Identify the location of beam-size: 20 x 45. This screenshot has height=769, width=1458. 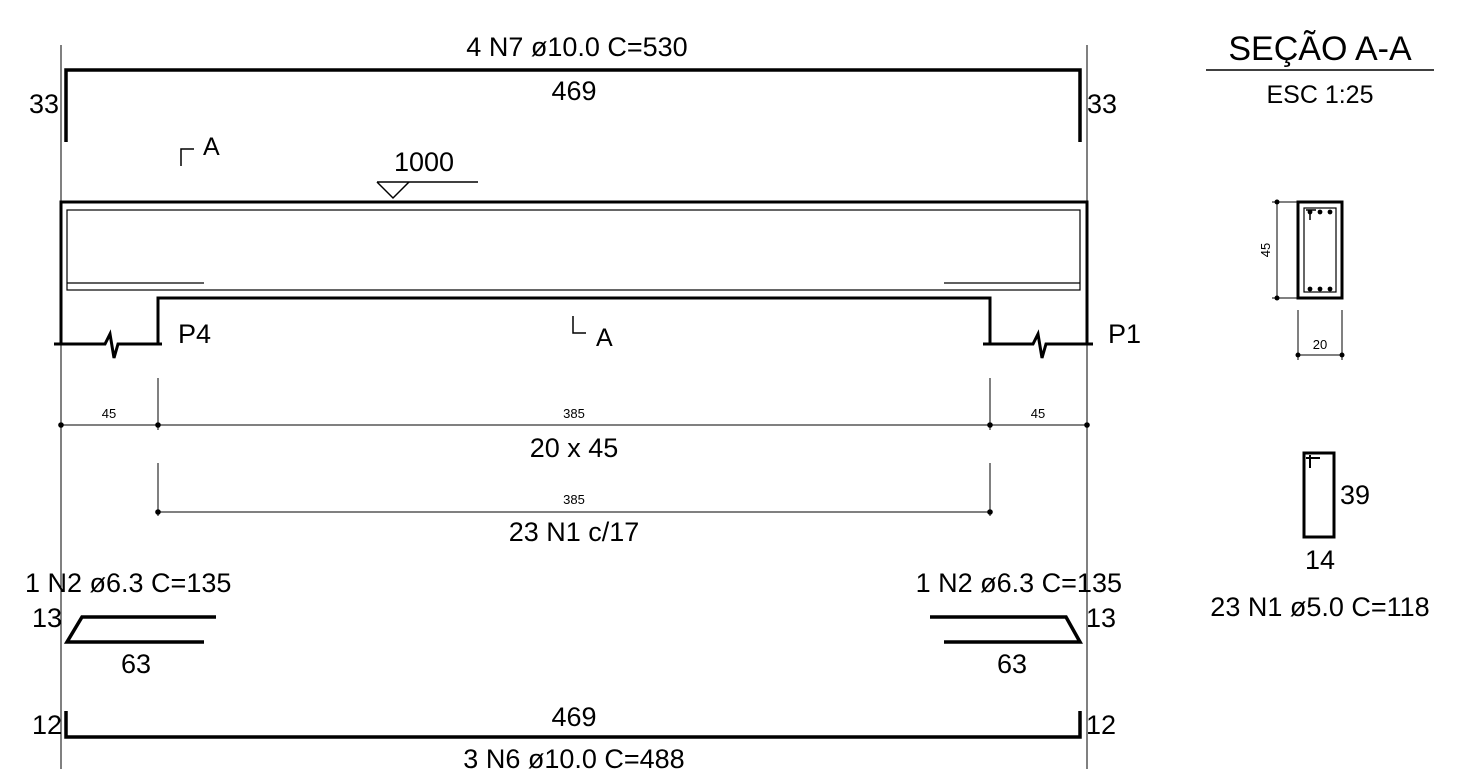
(574, 448).